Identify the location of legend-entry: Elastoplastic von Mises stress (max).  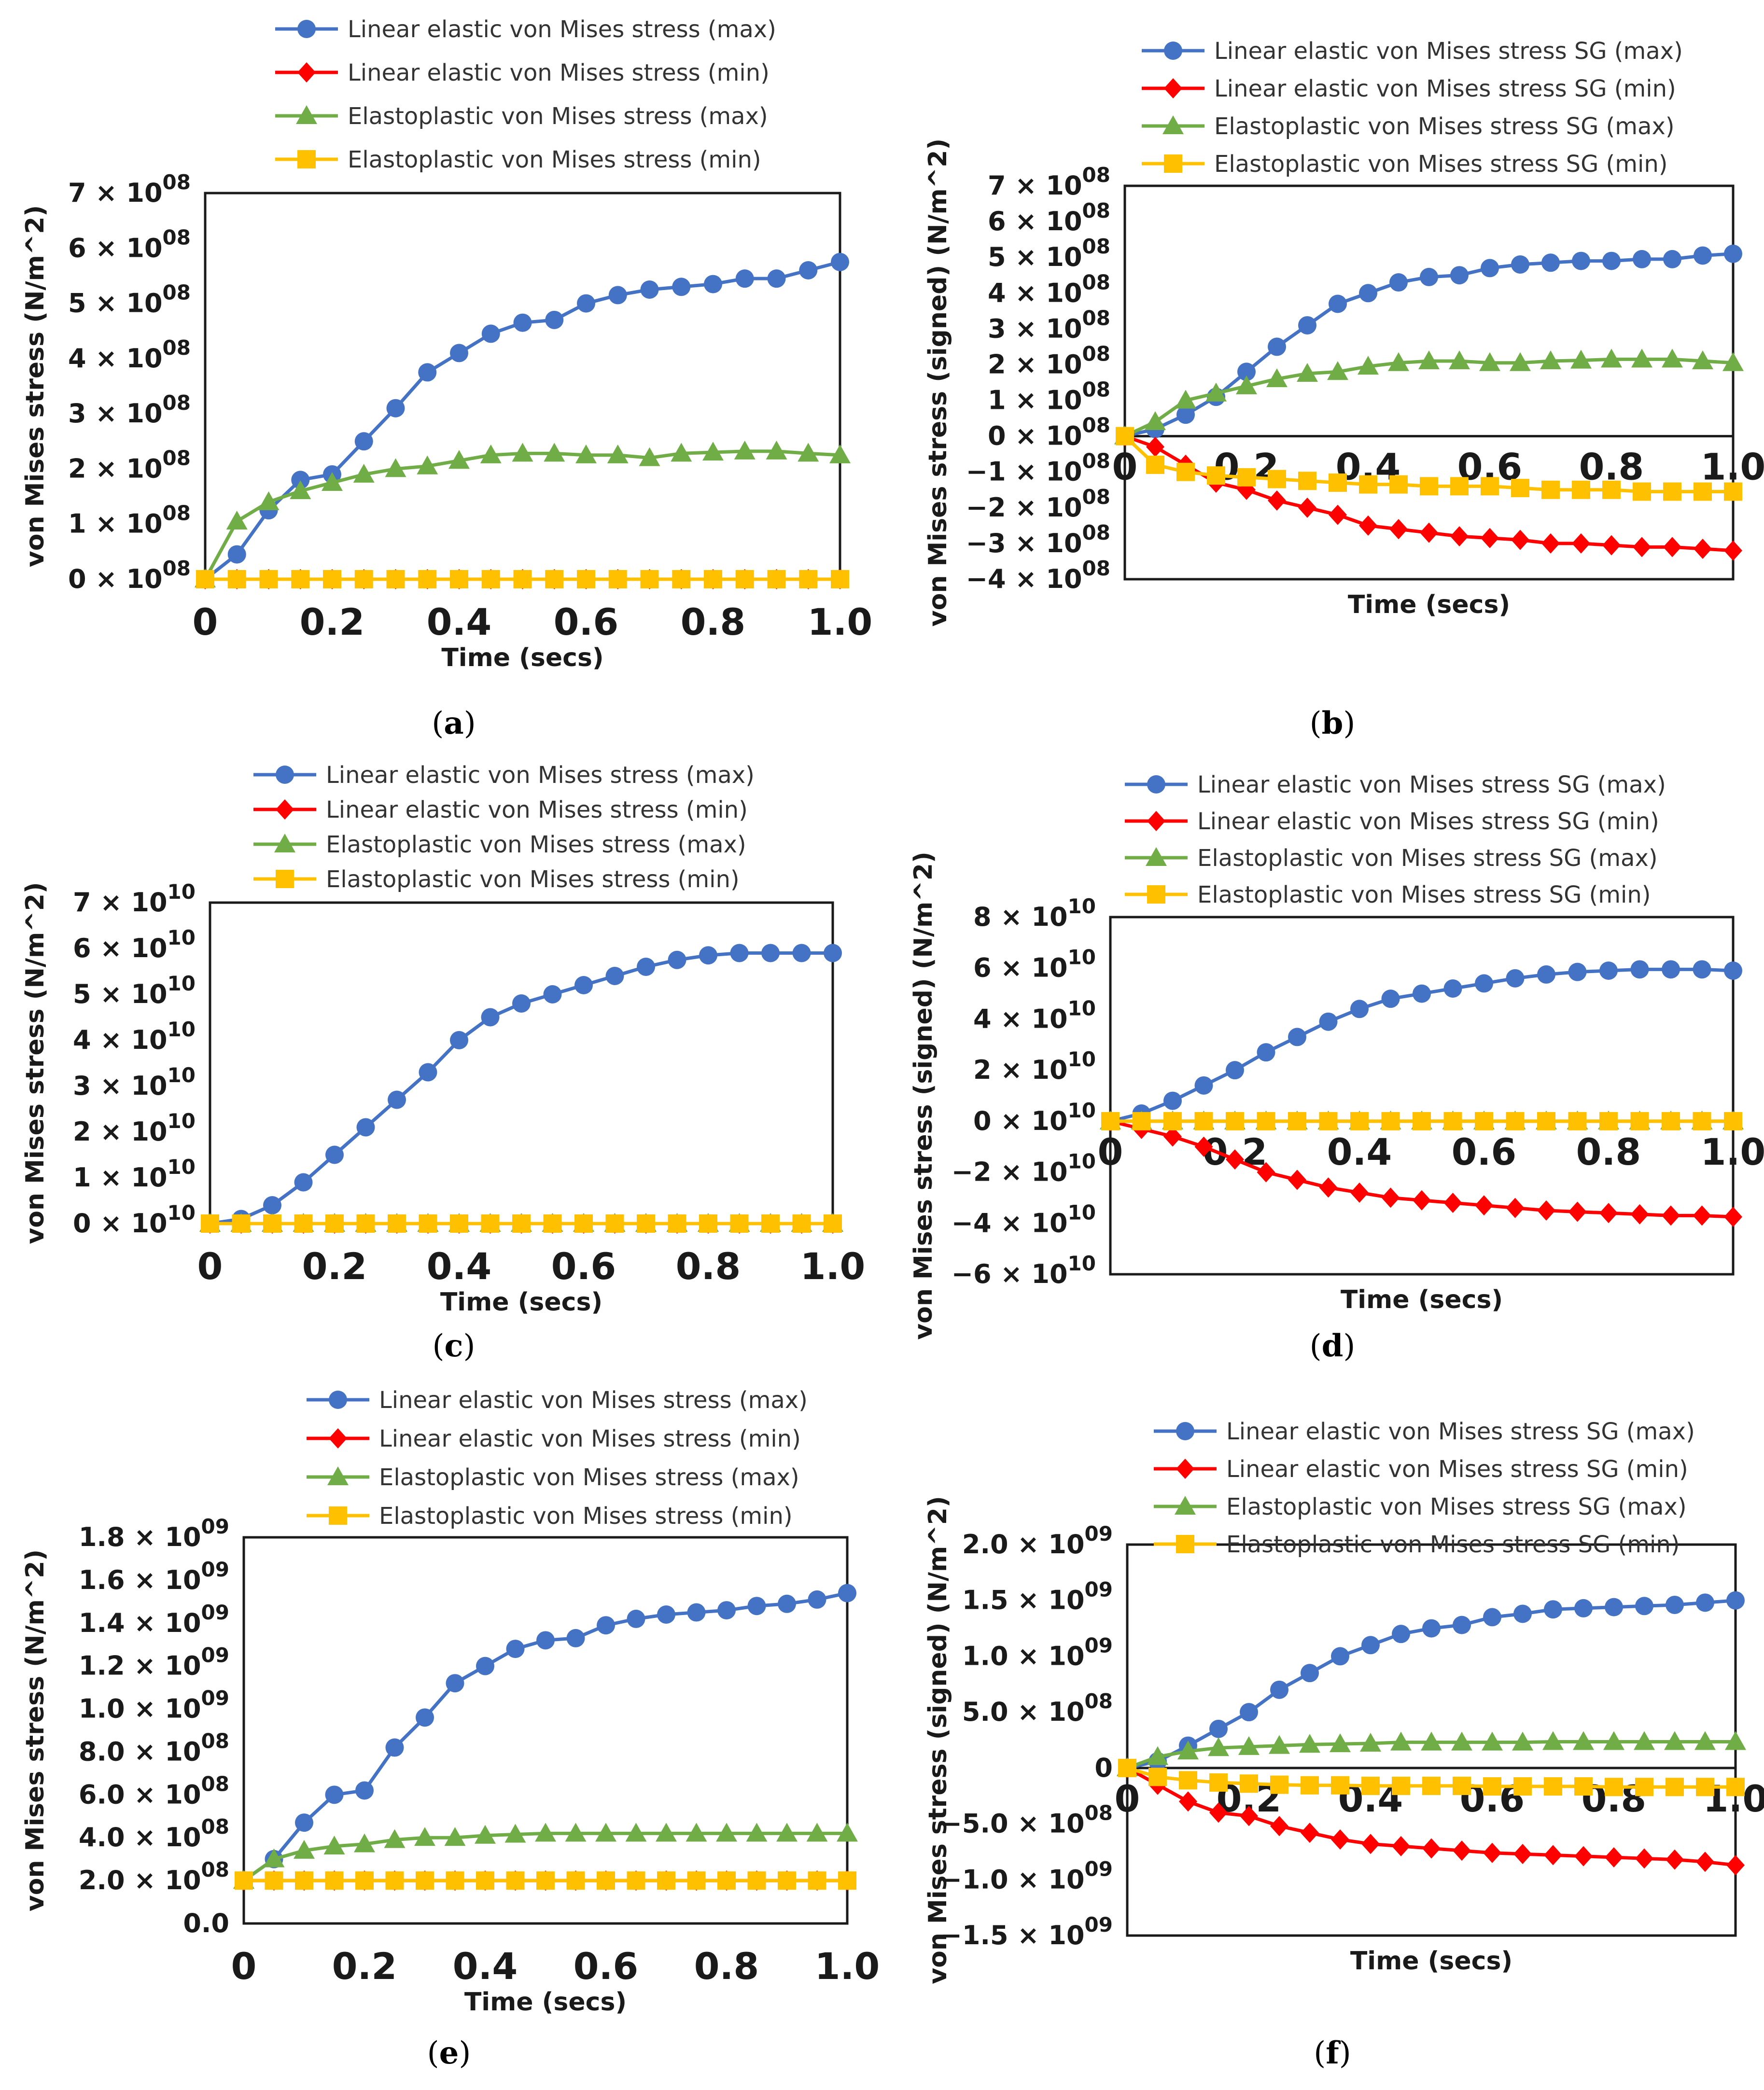
(500, 844).